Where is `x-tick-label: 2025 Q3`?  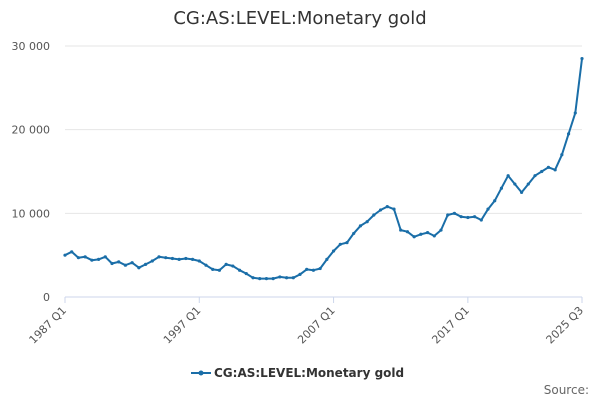
x-tick-label: 2025 Q3 is located at coordinates (565, 325).